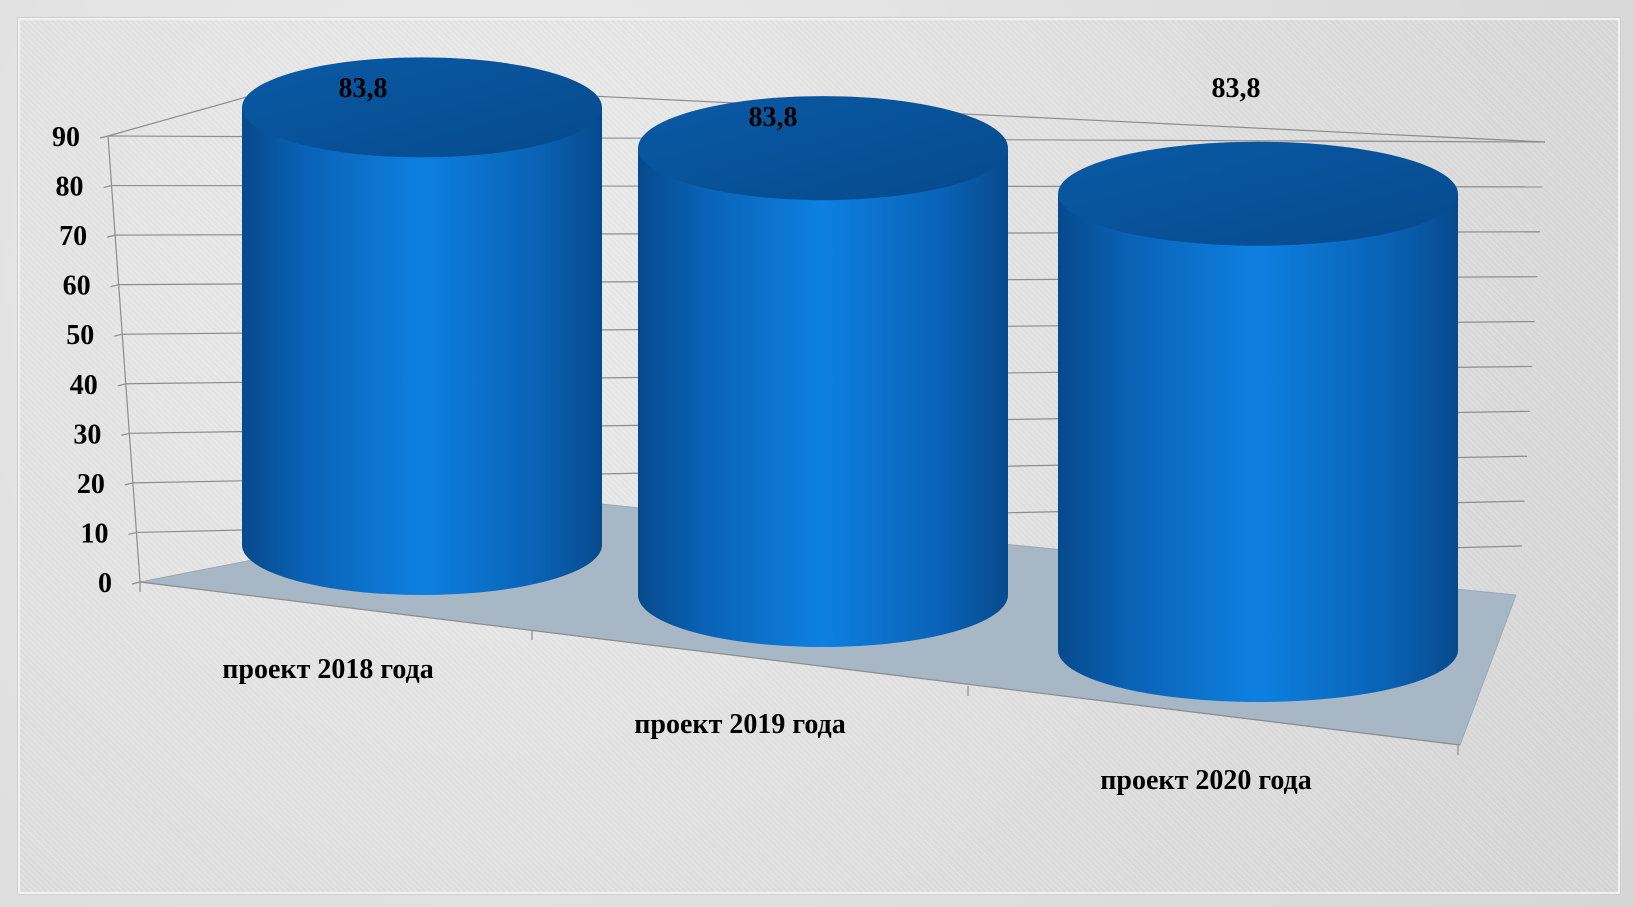 This screenshot has width=1634, height=907. I want to click on y-tick-label: 10, so click(94, 533).